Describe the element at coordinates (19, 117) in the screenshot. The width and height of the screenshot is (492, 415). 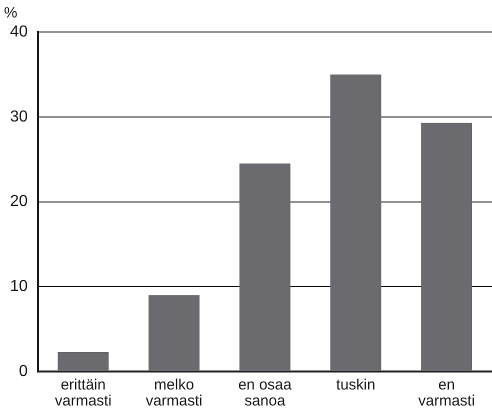
I see `y-tick-label: 30` at that location.